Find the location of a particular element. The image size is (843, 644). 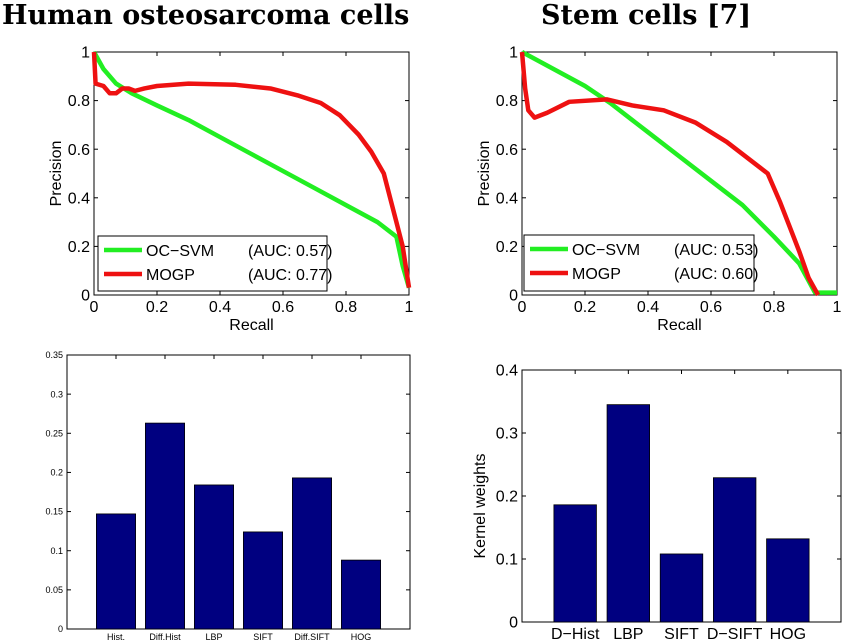

right-column-title: Stem cells [7] is located at coordinates (646, 15).